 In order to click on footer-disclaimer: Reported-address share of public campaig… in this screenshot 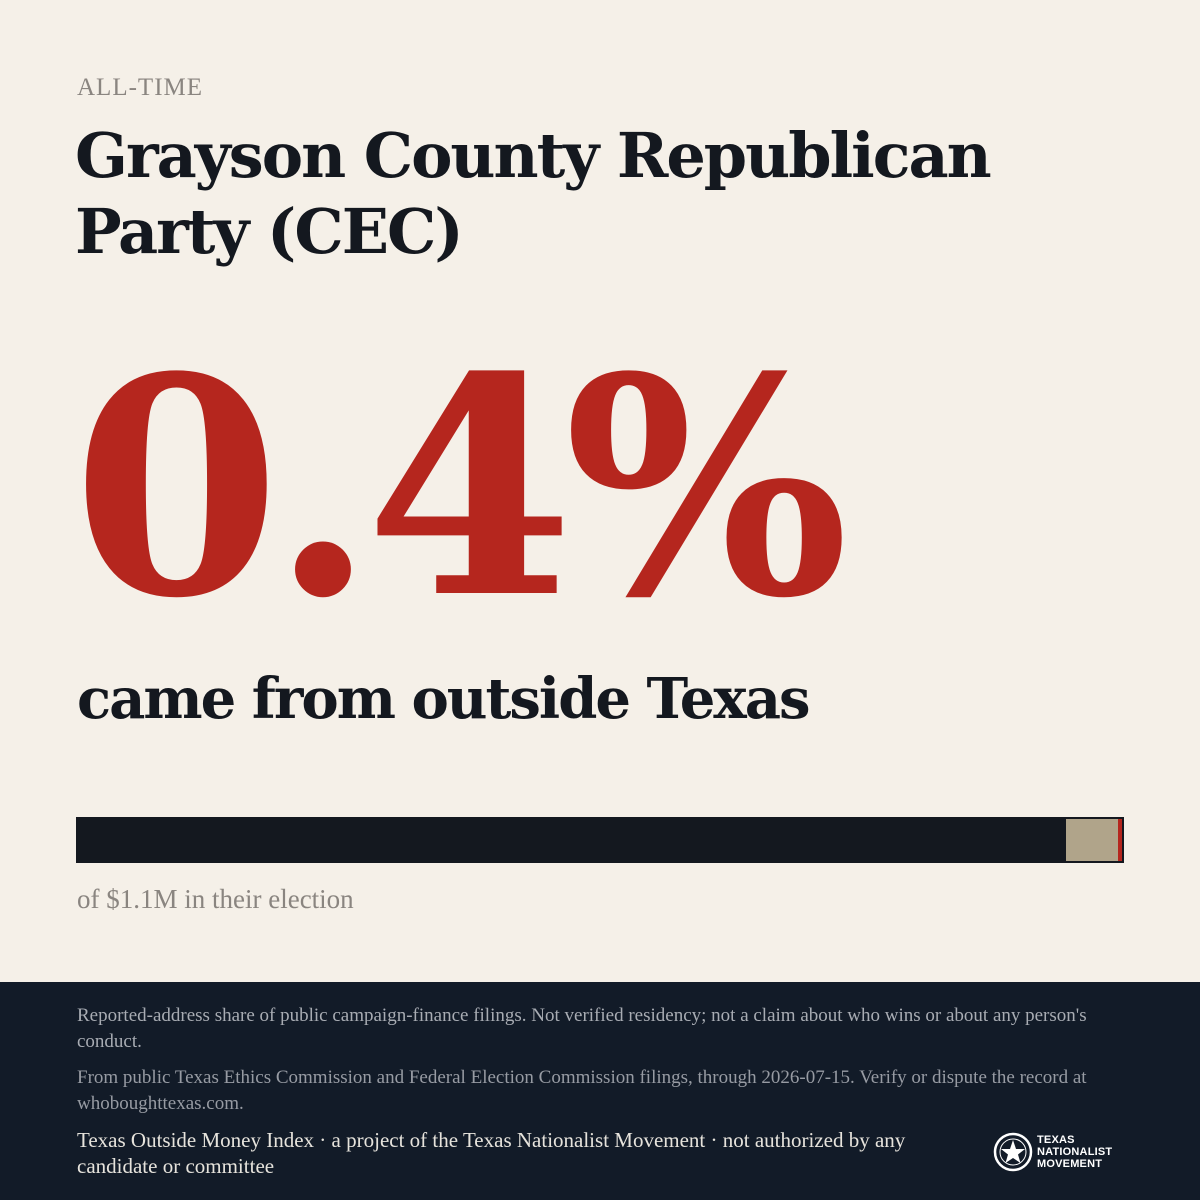, I will do `click(582, 1028)`.